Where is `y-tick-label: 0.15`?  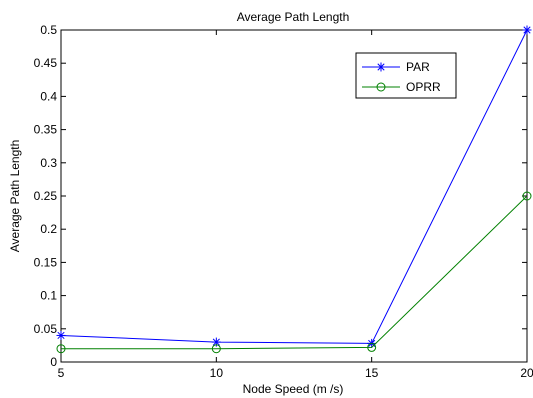
y-tick-label: 0.15 is located at coordinates (46, 262).